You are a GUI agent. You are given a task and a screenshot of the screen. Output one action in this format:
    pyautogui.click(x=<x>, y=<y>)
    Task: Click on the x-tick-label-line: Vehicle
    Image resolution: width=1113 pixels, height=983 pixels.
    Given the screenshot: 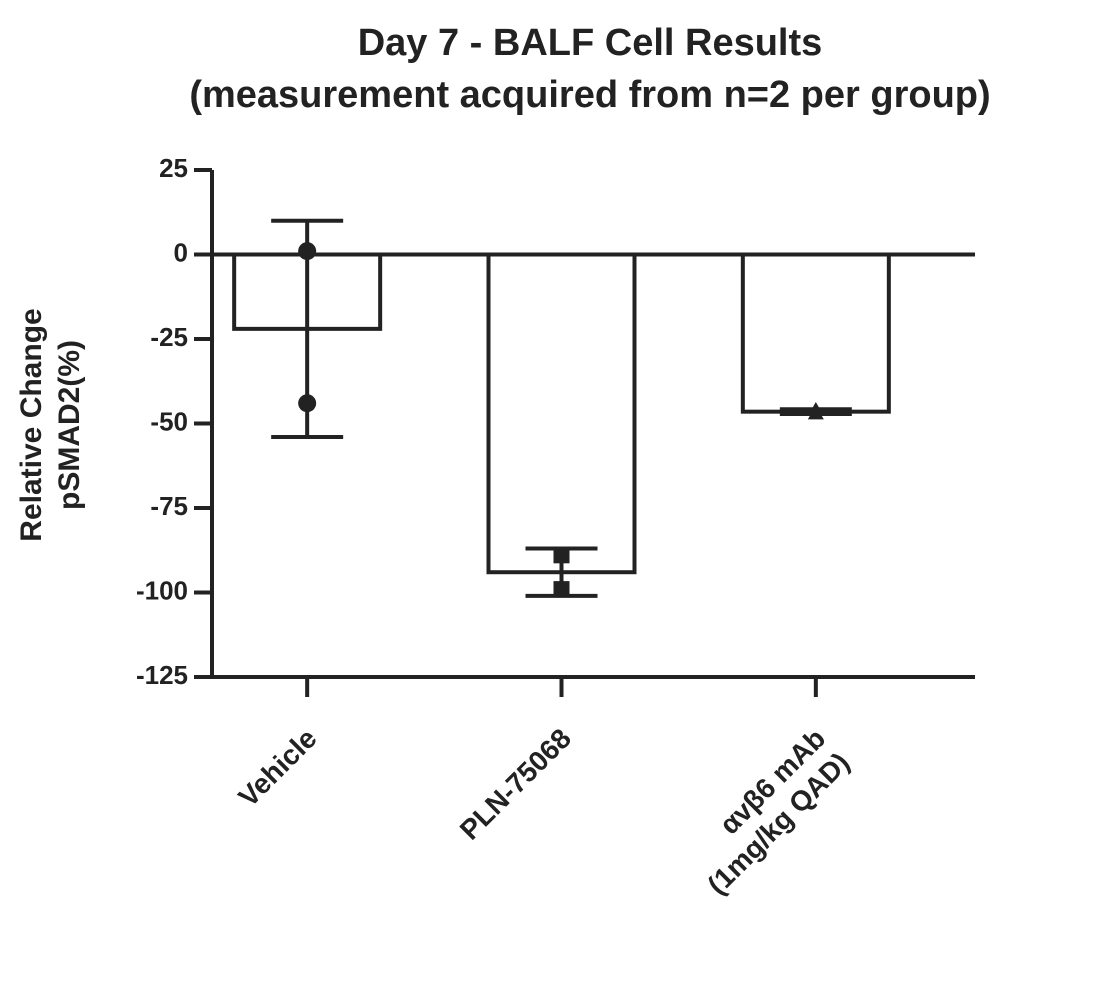 What is the action you would take?
    pyautogui.click(x=277, y=768)
    